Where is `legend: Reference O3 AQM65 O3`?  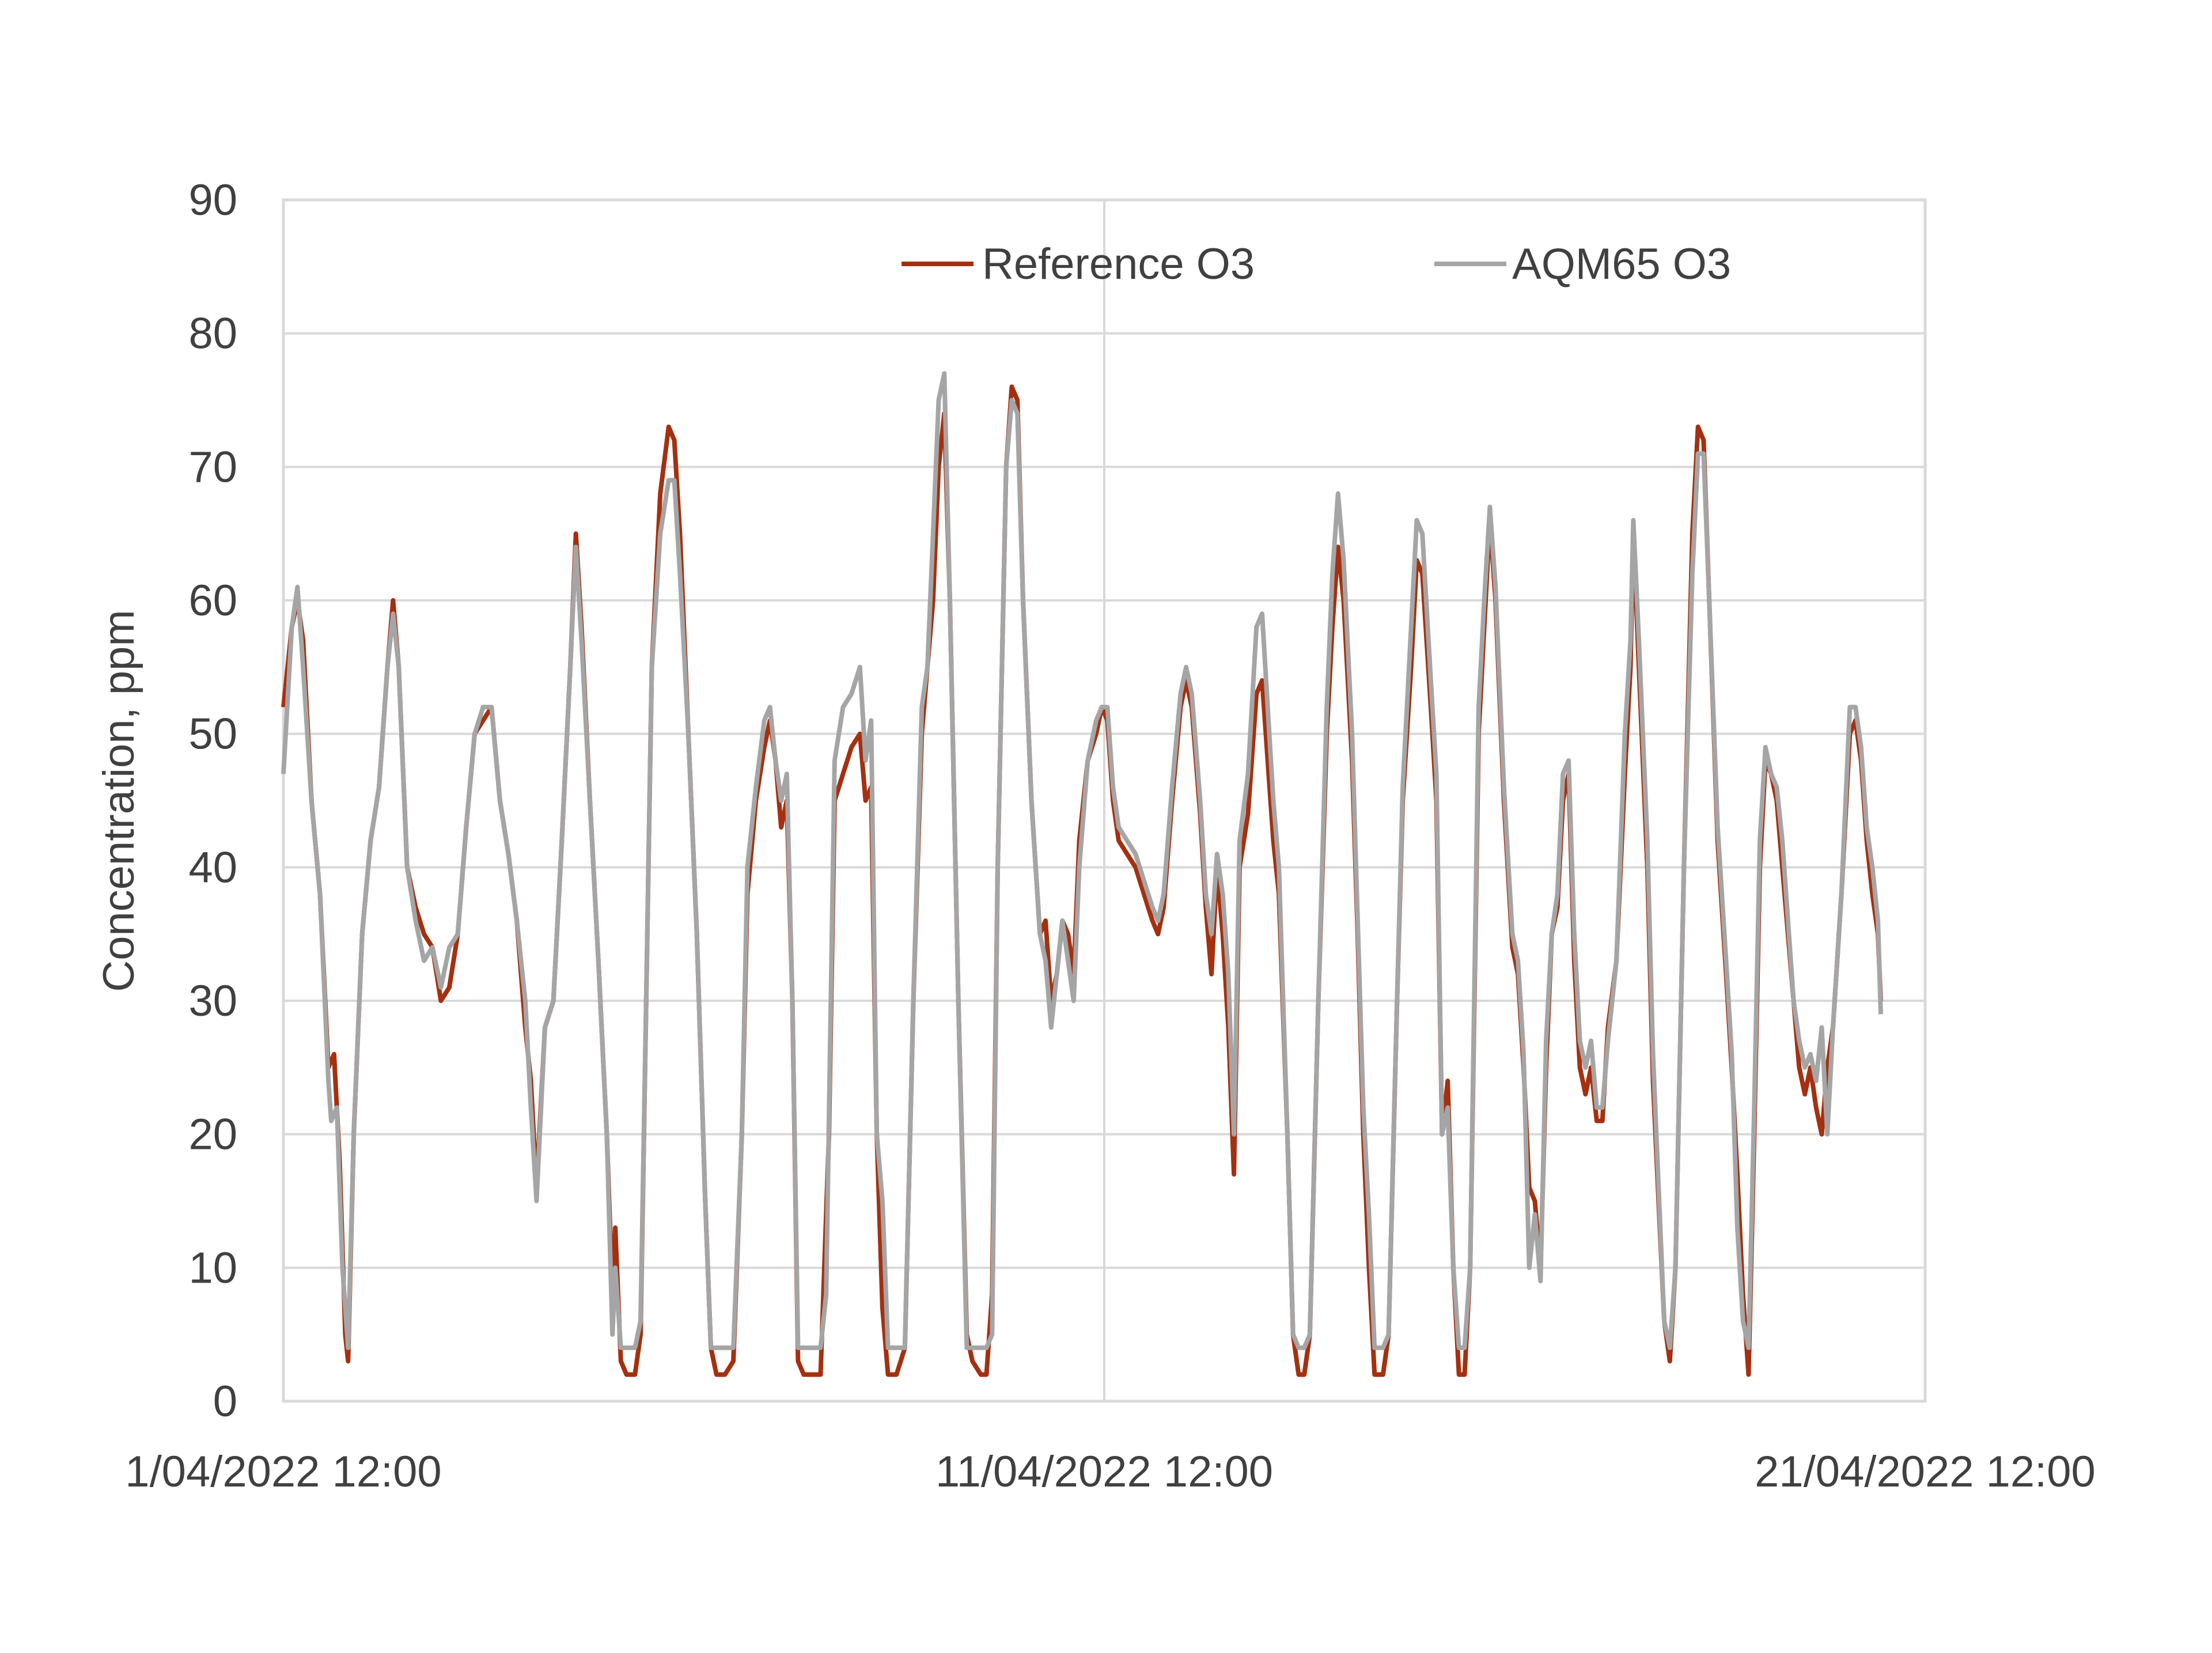
legend: Reference O3 AQM65 O3 is located at coordinates (1316, 264).